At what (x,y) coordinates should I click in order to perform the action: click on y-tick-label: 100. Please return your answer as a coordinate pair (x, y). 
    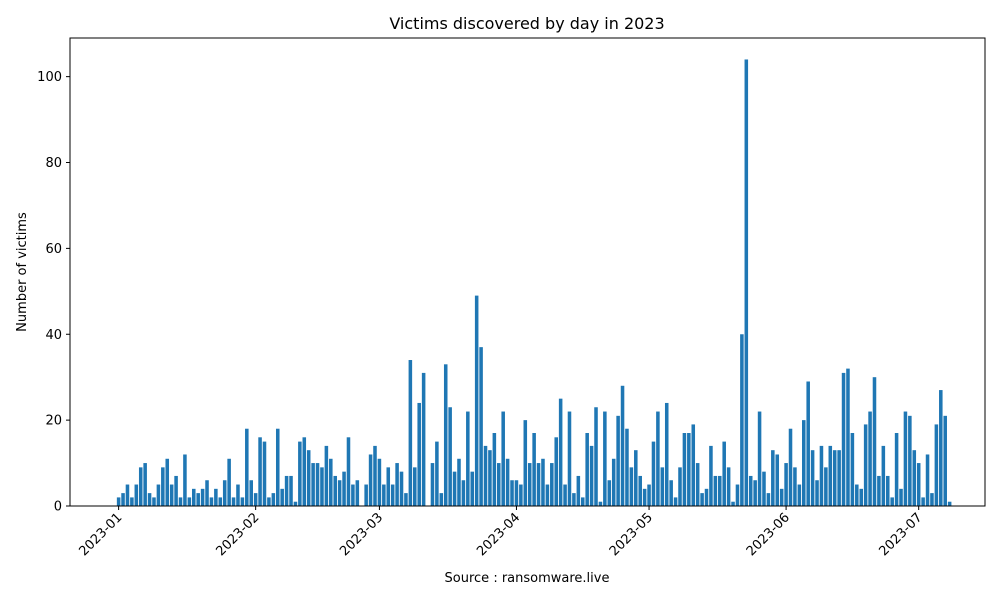
    Looking at the image, I should click on (49, 77).